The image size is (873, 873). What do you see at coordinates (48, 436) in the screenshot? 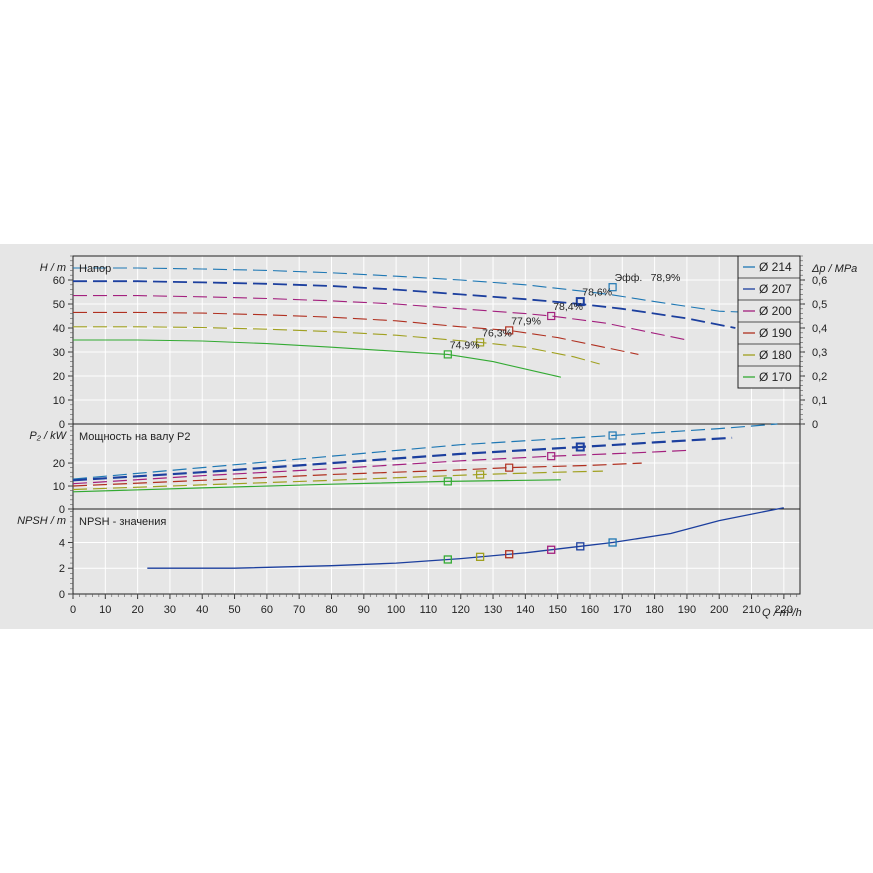
I see `y-axis-label: P₂ / kW` at bounding box center [48, 436].